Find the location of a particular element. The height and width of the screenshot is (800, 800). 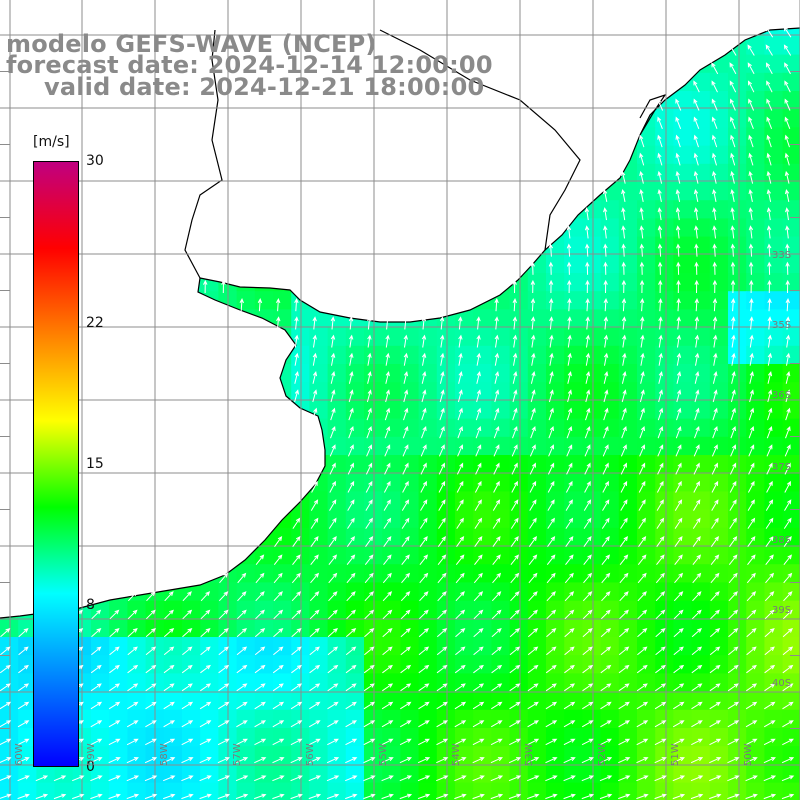

grid-label-lon: 54W is located at coordinates (456, 754).